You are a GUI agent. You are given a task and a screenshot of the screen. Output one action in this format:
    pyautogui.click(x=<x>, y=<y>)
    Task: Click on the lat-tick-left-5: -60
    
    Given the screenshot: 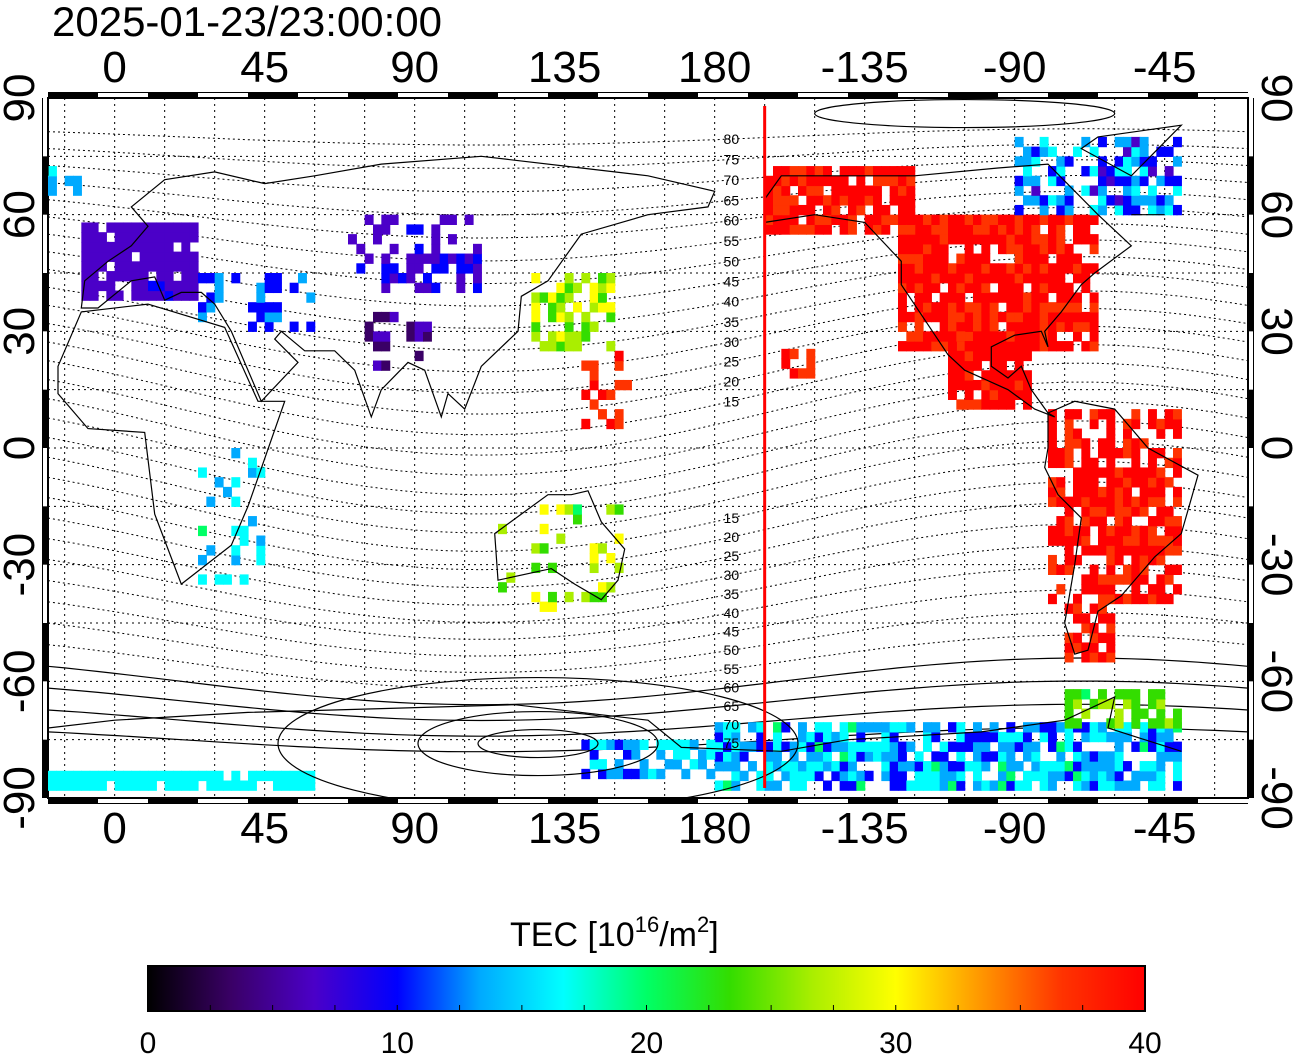 What is the action you would take?
    pyautogui.click(x=22, y=682)
    